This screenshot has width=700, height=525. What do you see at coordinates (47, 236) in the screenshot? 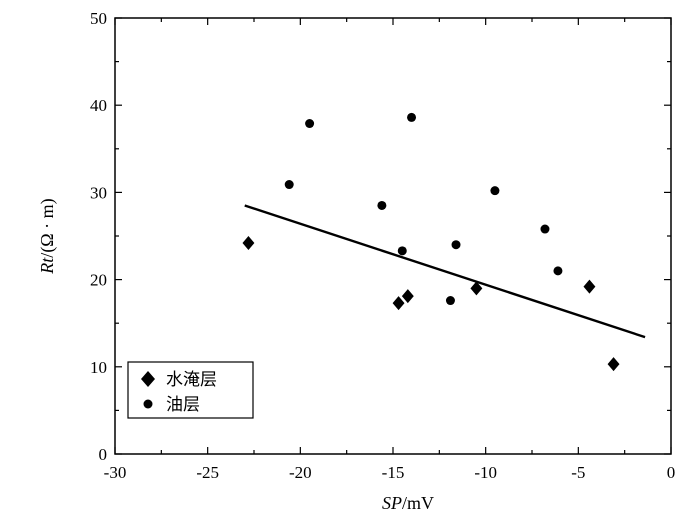
I see `y-axis-label: Rt/(Ω · m)` at bounding box center [47, 236].